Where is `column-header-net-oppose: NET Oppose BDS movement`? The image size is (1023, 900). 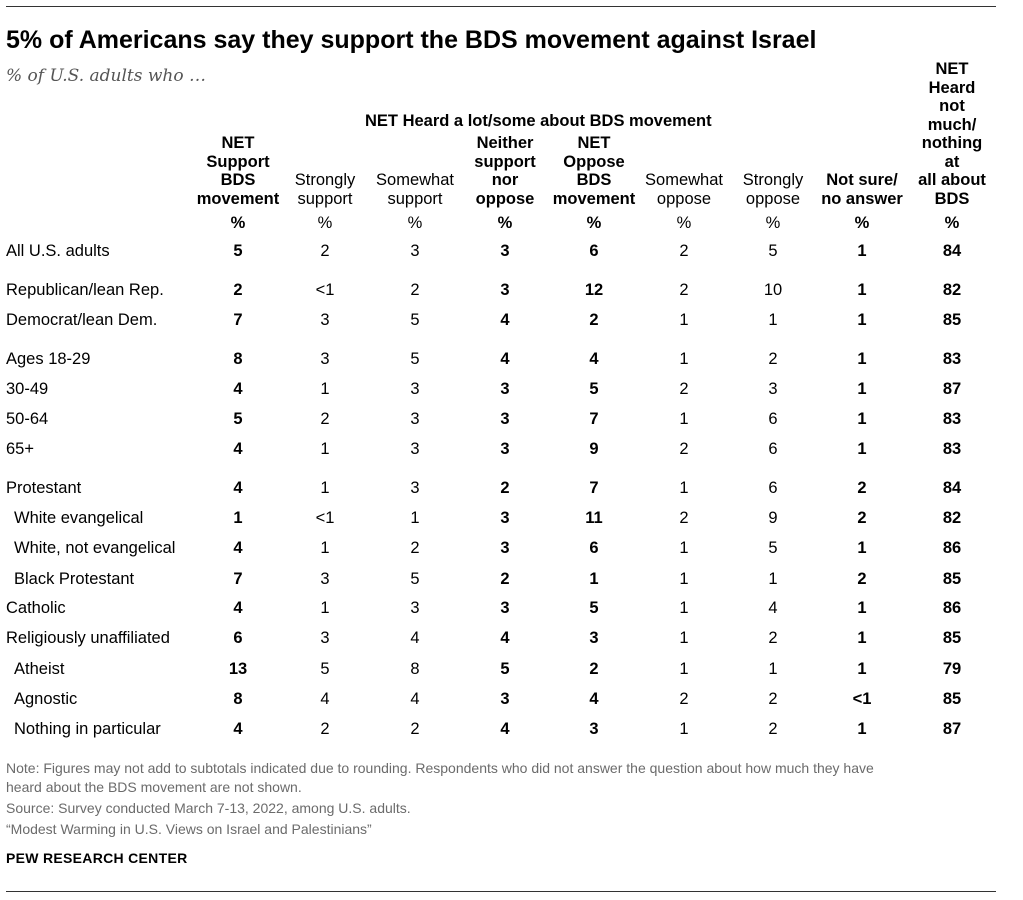 column-header-net-oppose: NET Oppose BDS movement is located at coordinates (594, 171).